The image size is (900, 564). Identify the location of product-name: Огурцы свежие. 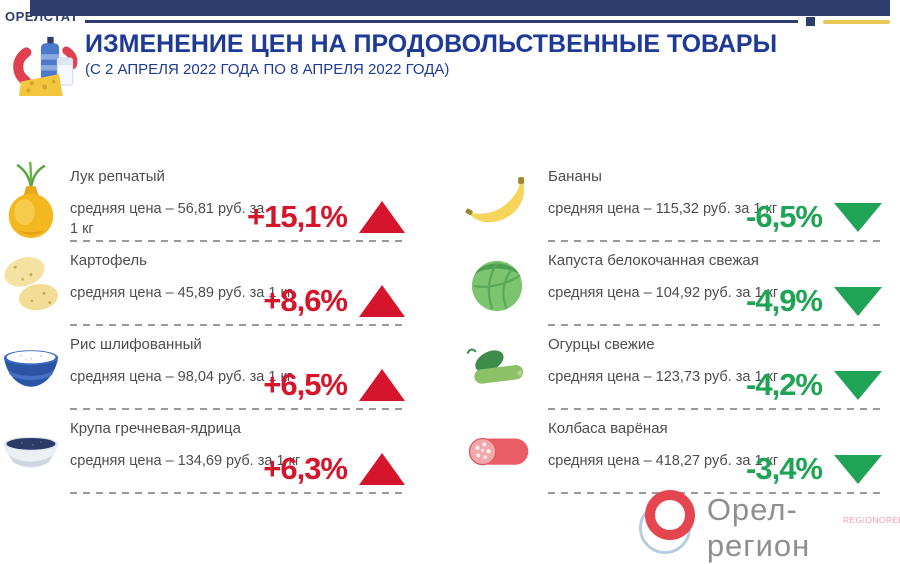
(601, 344).